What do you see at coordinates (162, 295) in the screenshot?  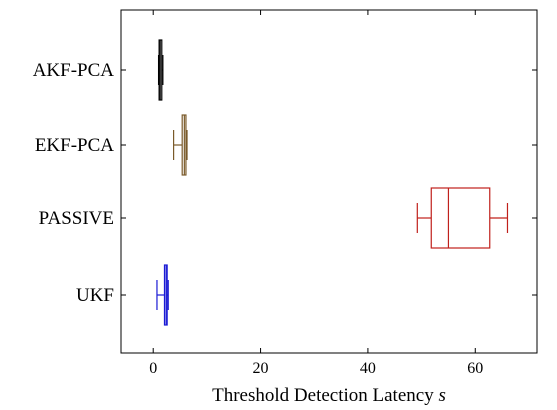 I see `box-ukf` at bounding box center [162, 295].